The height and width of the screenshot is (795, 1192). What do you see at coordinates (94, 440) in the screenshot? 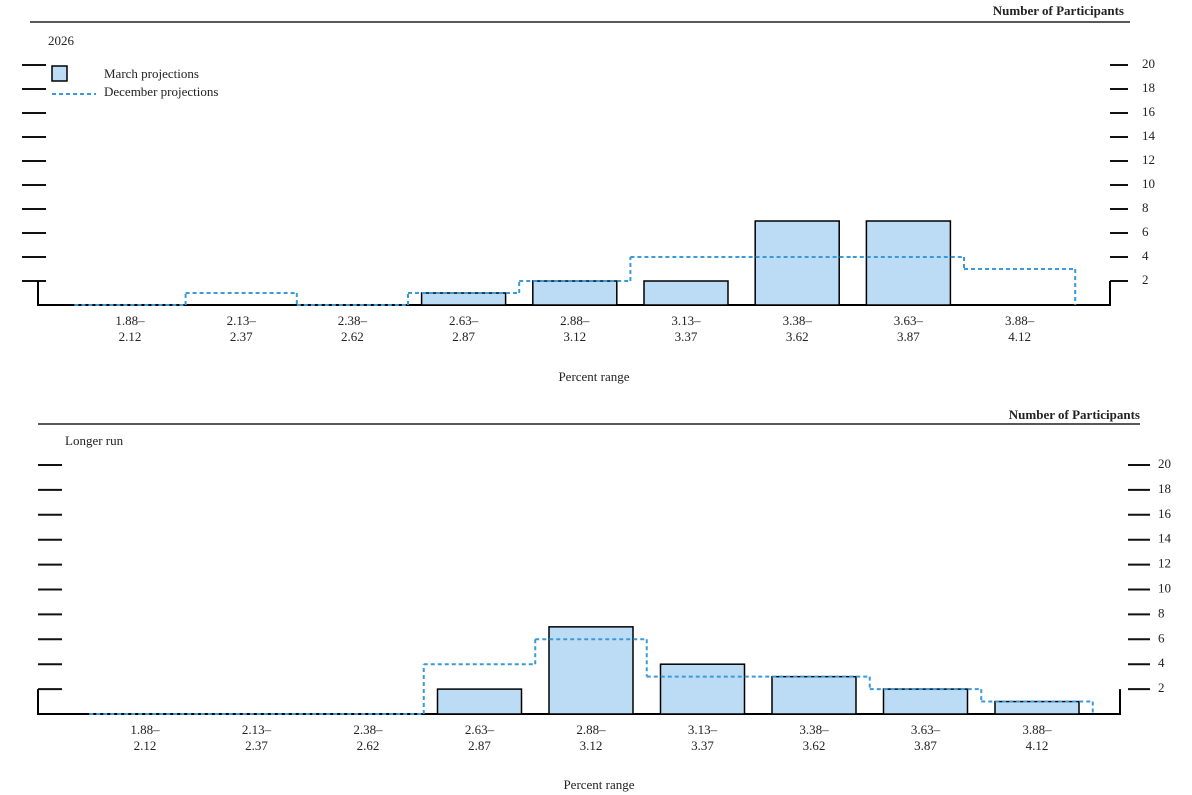
I see `chart-title: Longer run` at bounding box center [94, 440].